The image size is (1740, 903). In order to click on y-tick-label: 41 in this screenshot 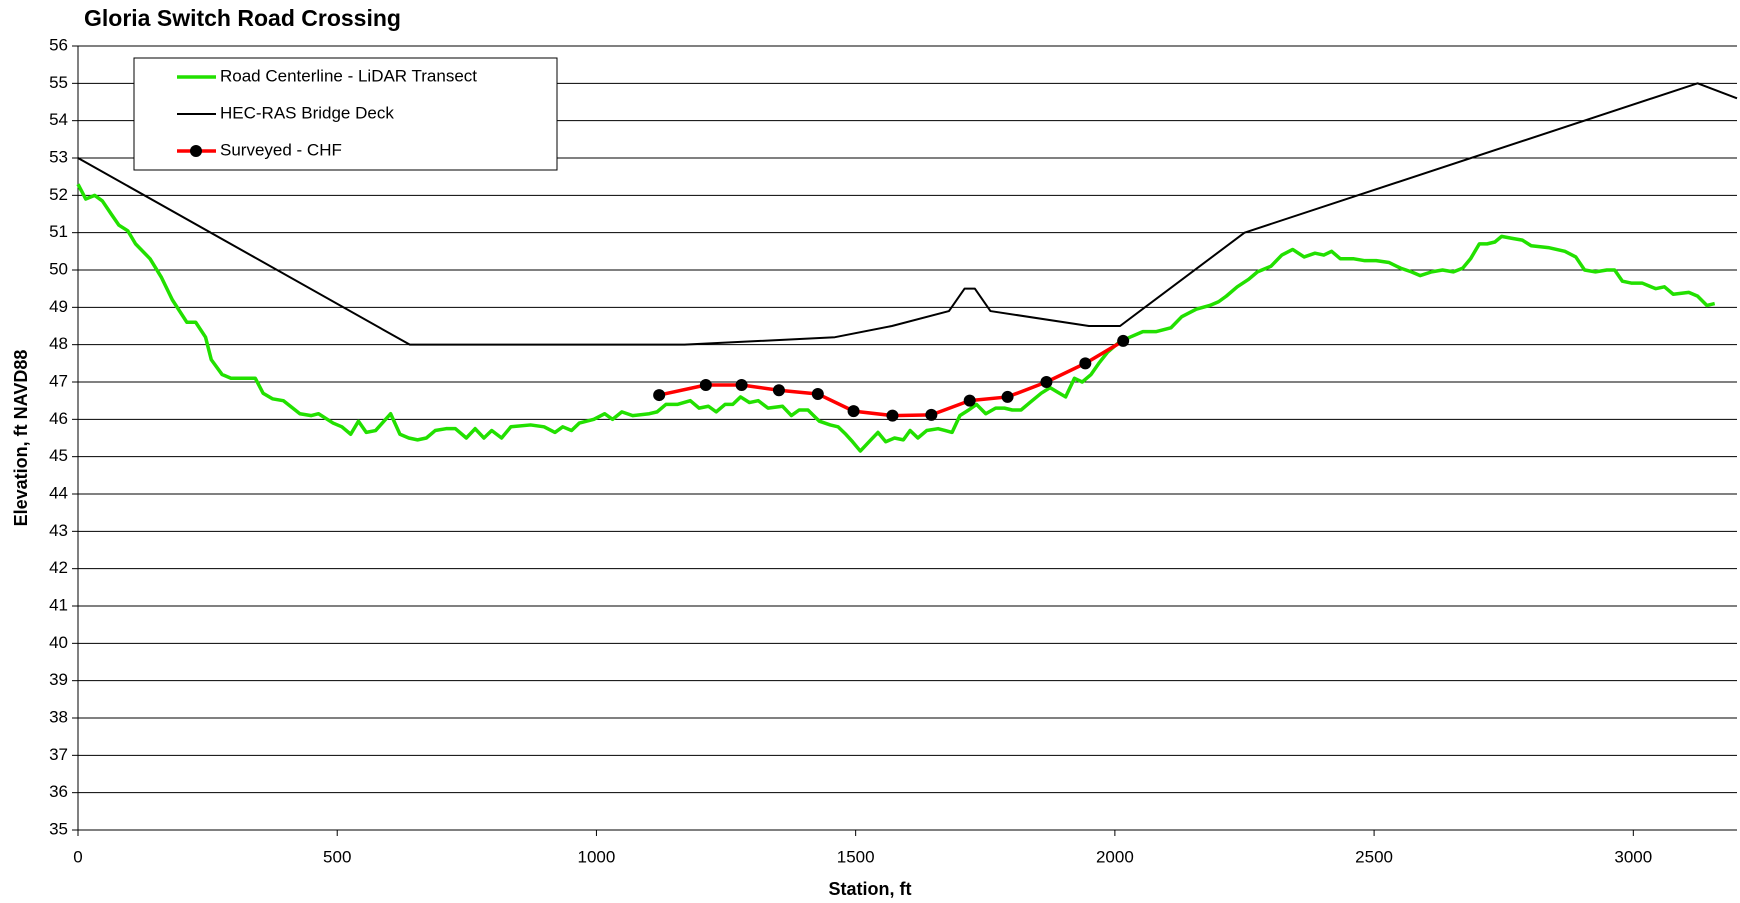, I will do `click(58, 604)`.